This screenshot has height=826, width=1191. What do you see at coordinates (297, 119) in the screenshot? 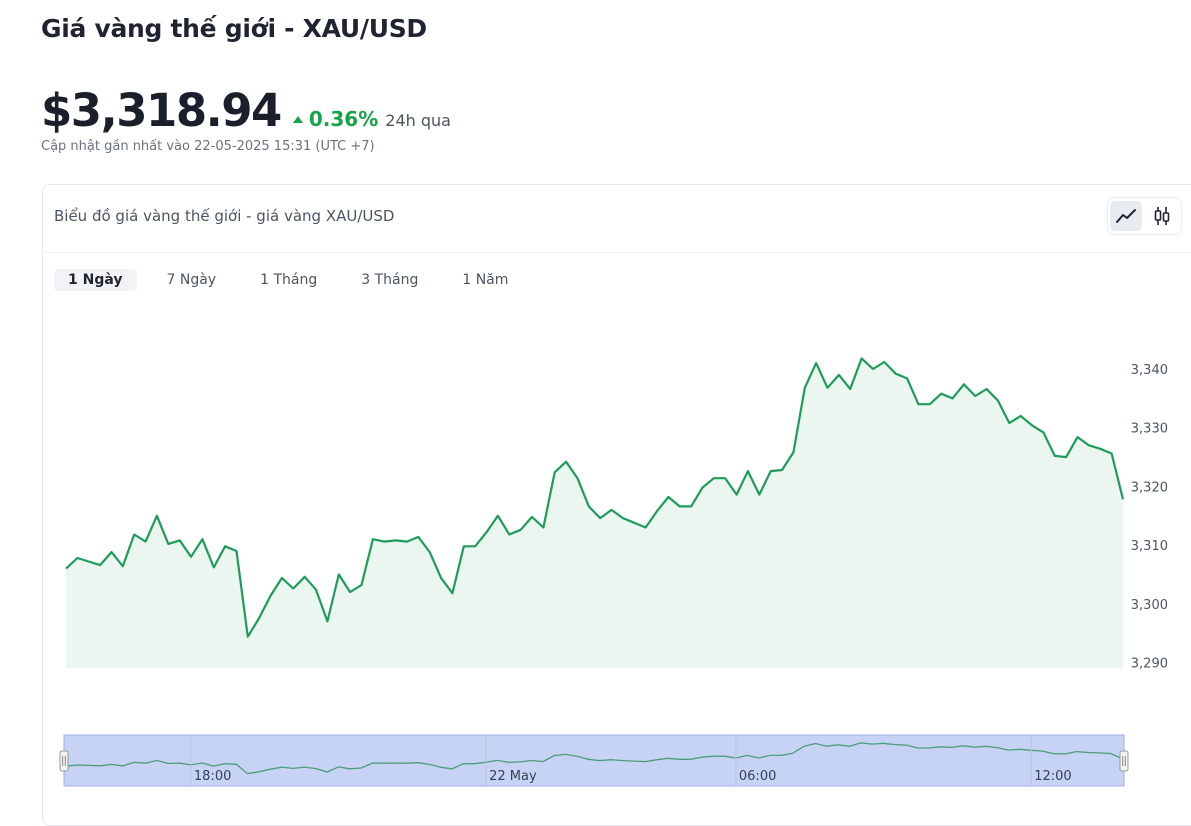
I see `arrow-up-icon` at bounding box center [297, 119].